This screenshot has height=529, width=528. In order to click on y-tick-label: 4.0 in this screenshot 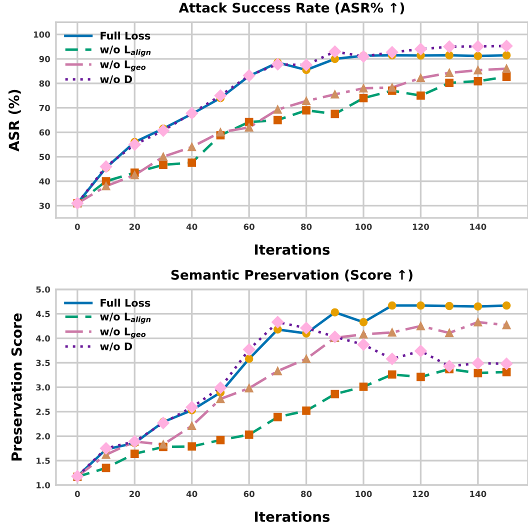, I will do `click(43, 338)`.